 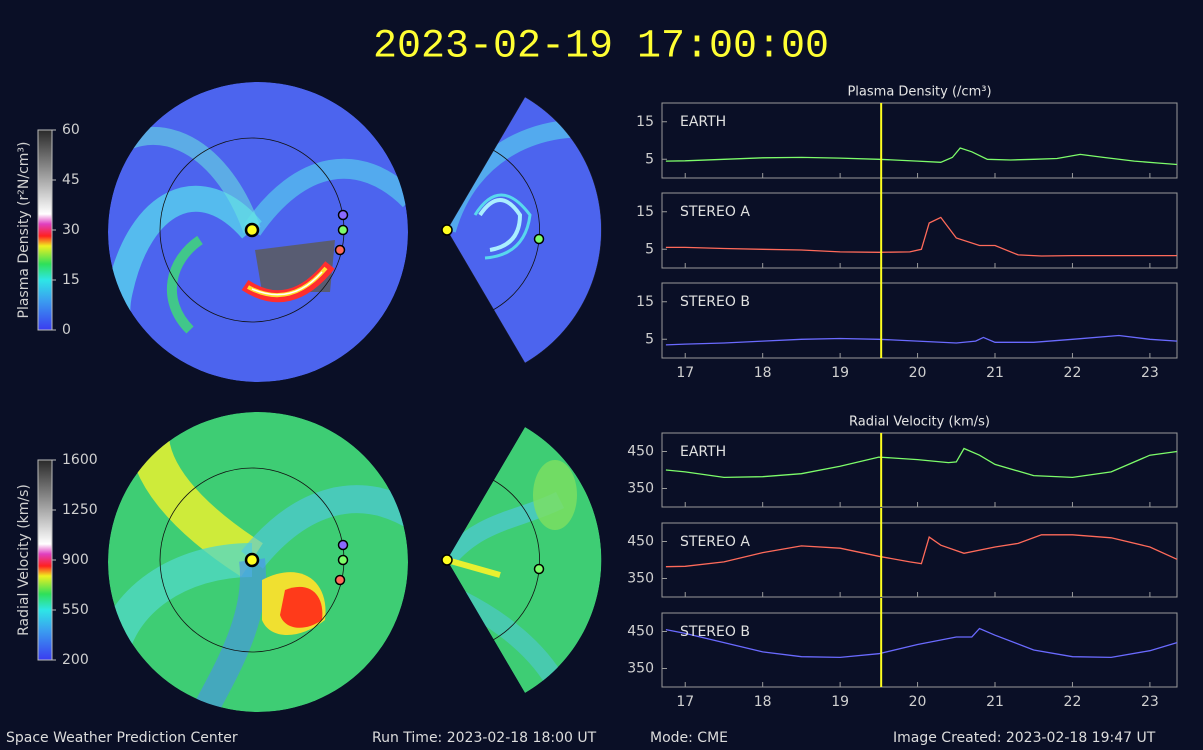 I want to click on velocity-wedge, so click(x=521, y=560).